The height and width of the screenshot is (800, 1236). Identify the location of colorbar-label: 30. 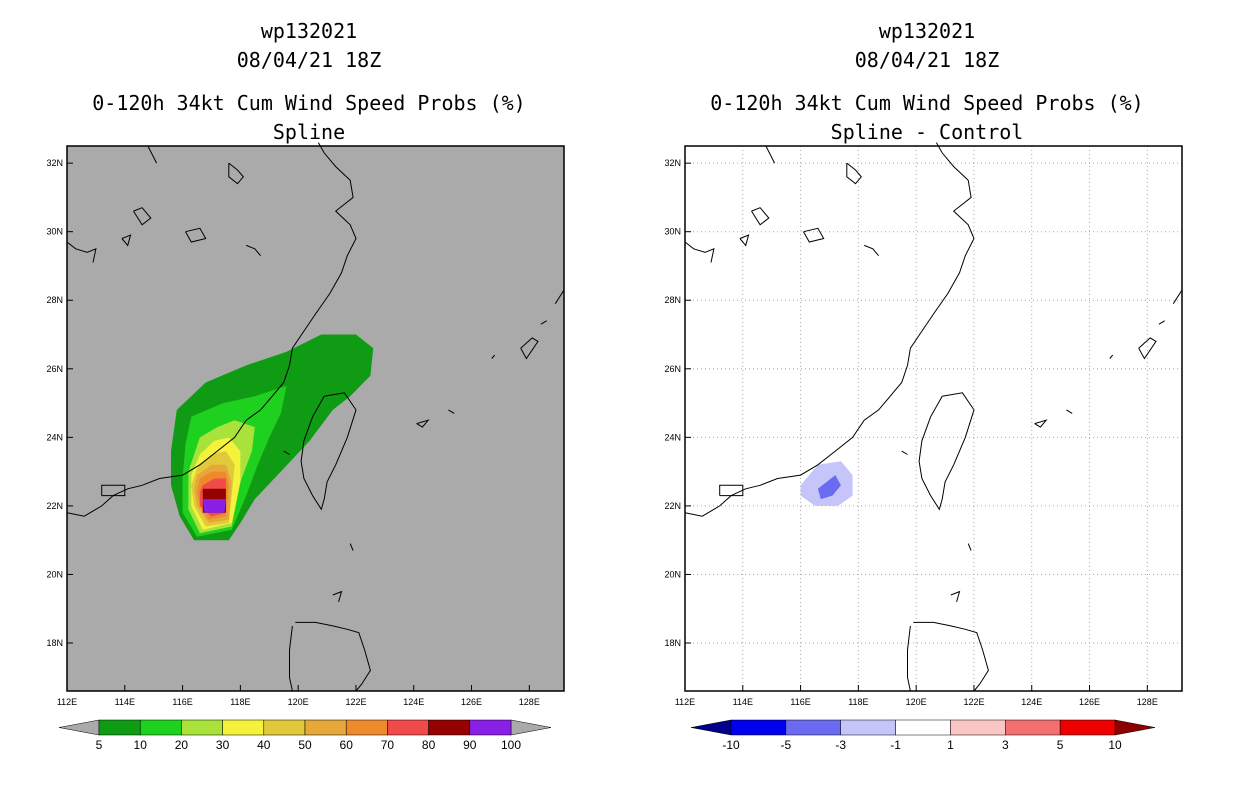
(223, 745).